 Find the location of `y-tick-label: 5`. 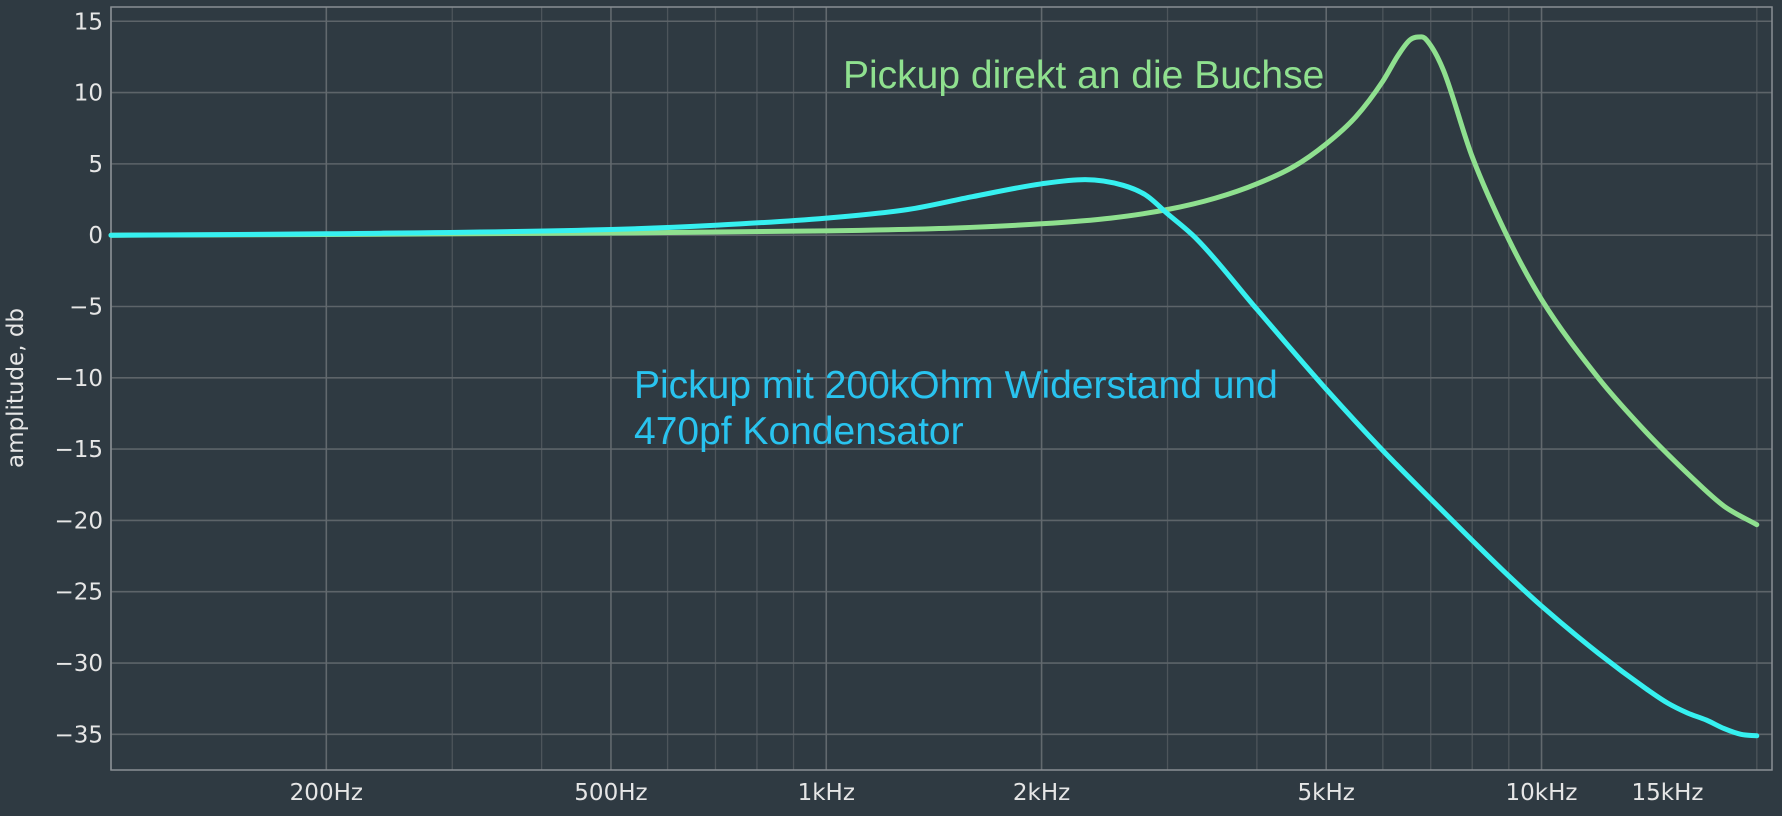

y-tick-label: 5 is located at coordinates (95, 165).